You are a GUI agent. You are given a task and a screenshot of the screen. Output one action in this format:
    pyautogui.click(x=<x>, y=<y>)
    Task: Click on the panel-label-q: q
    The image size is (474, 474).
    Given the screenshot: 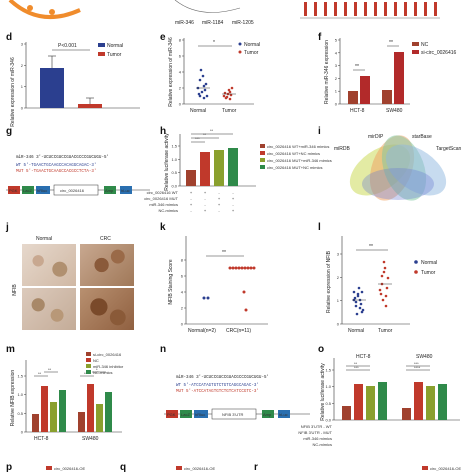 What is the action you would take?
    pyautogui.click(x=123, y=467)
    